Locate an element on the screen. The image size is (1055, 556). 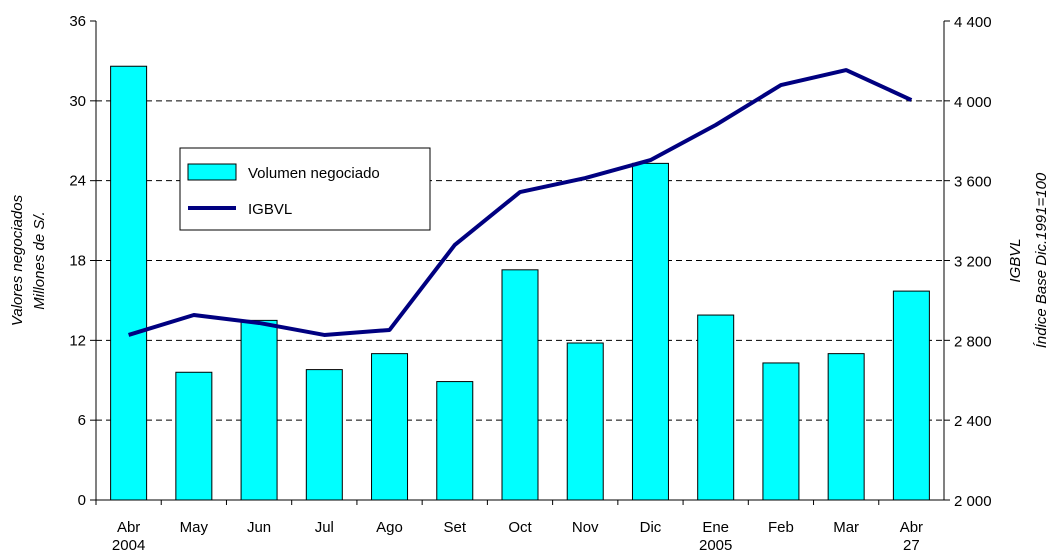
y2-tick-label: 2 000 is located at coordinates (973, 501).